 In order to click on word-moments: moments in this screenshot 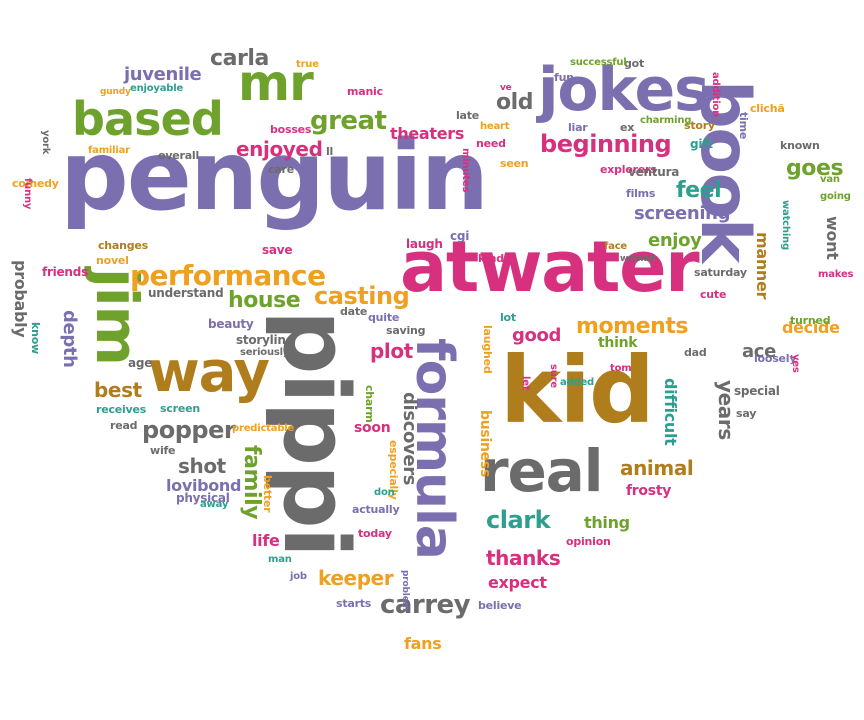, I will do `click(632, 326)`.